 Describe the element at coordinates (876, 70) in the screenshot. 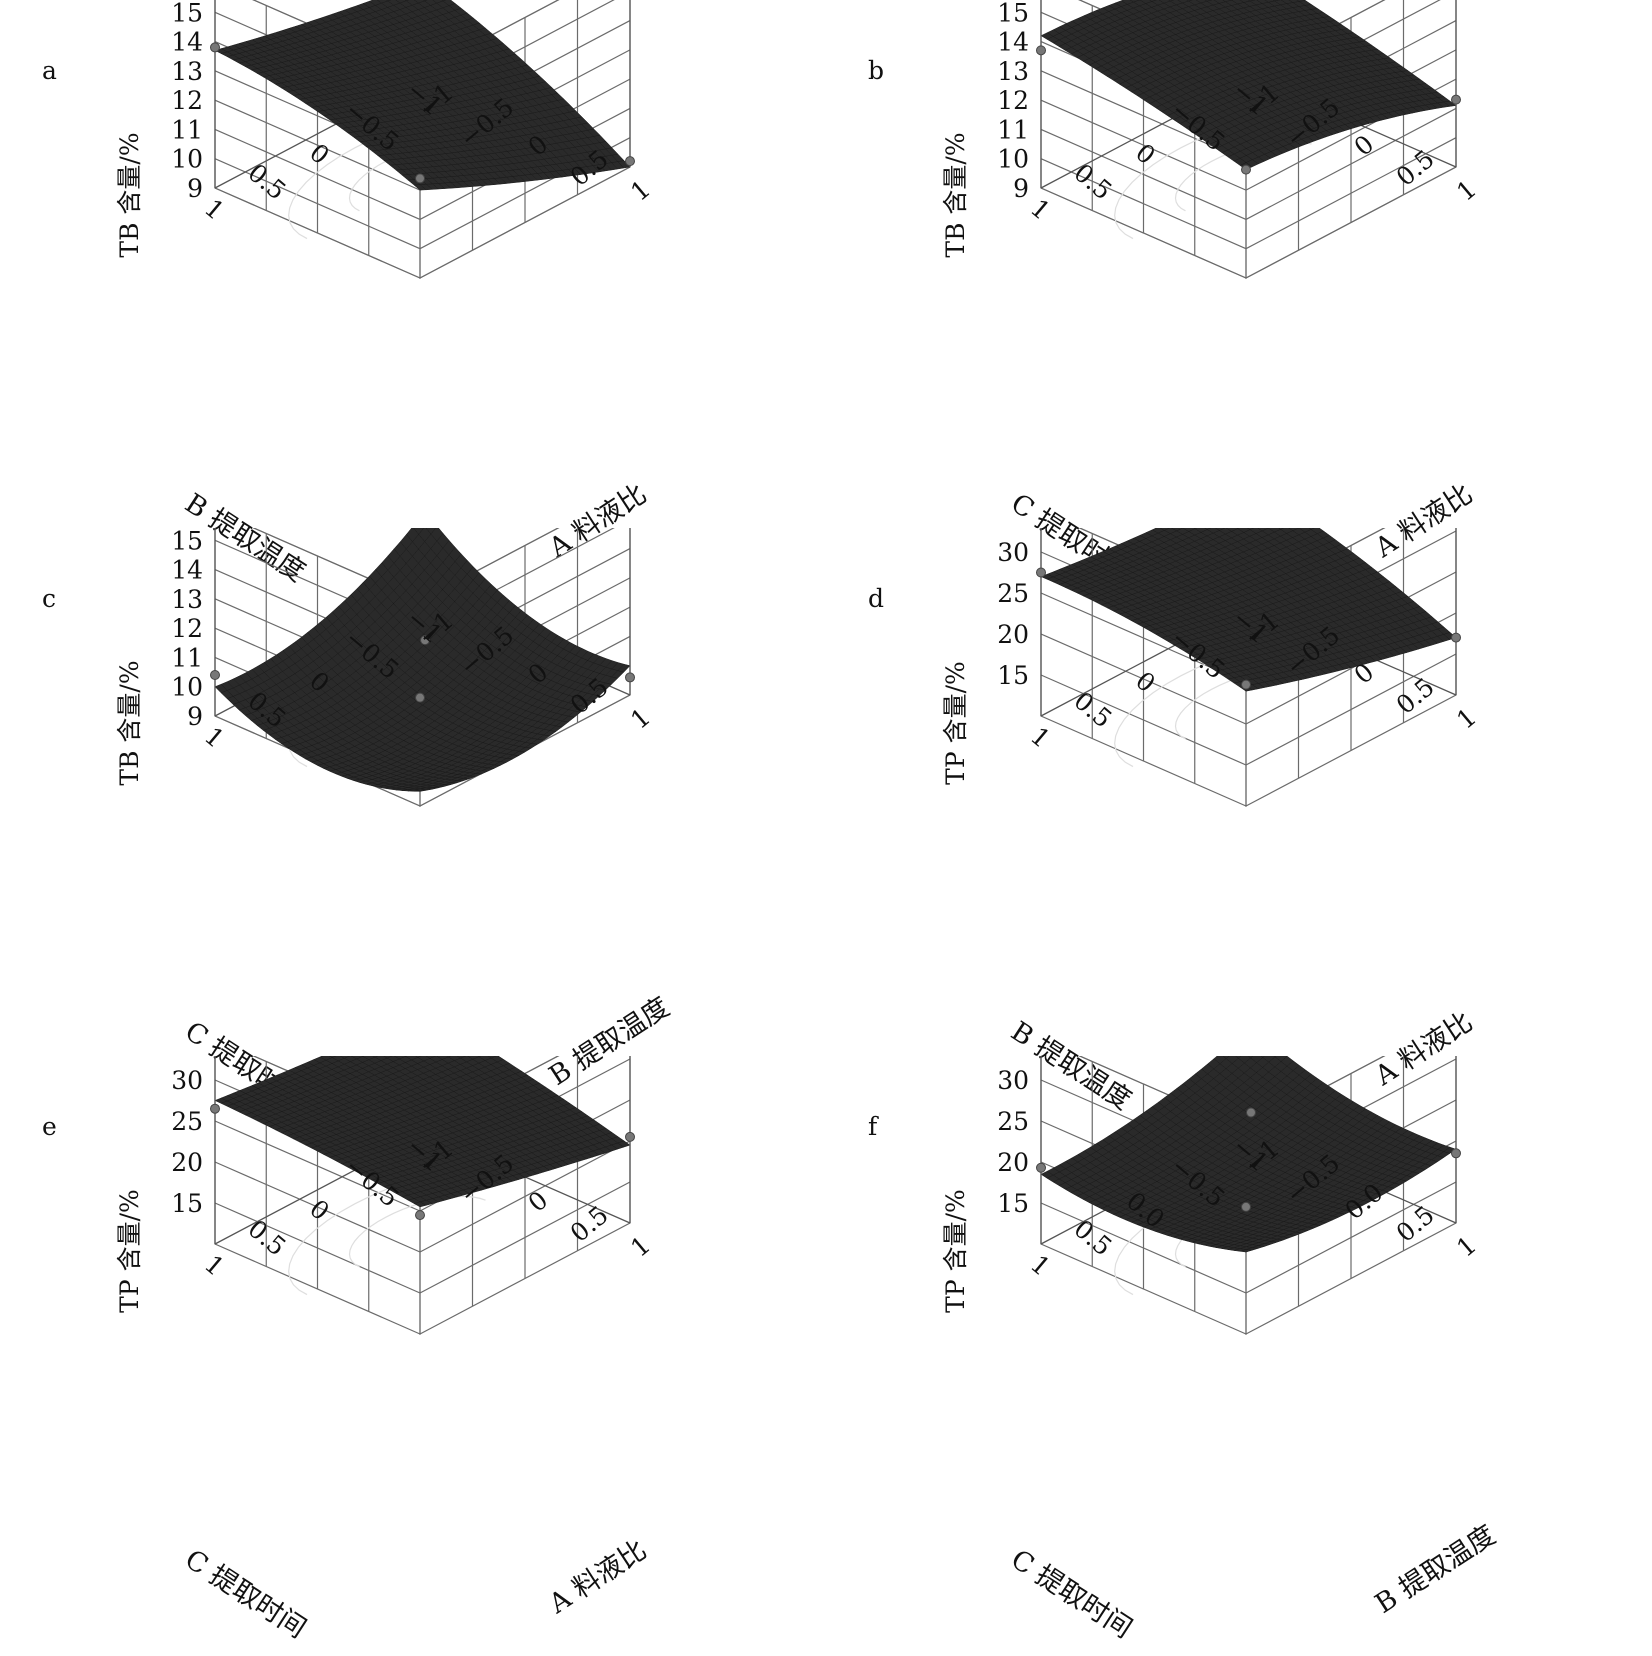

I see `panel-letter: b` at that location.